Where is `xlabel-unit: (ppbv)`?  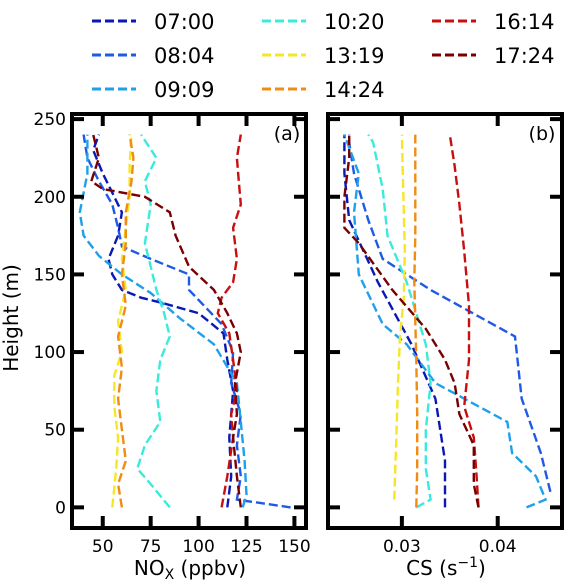 xlabel-unit: (ppbv) is located at coordinates (210, 568).